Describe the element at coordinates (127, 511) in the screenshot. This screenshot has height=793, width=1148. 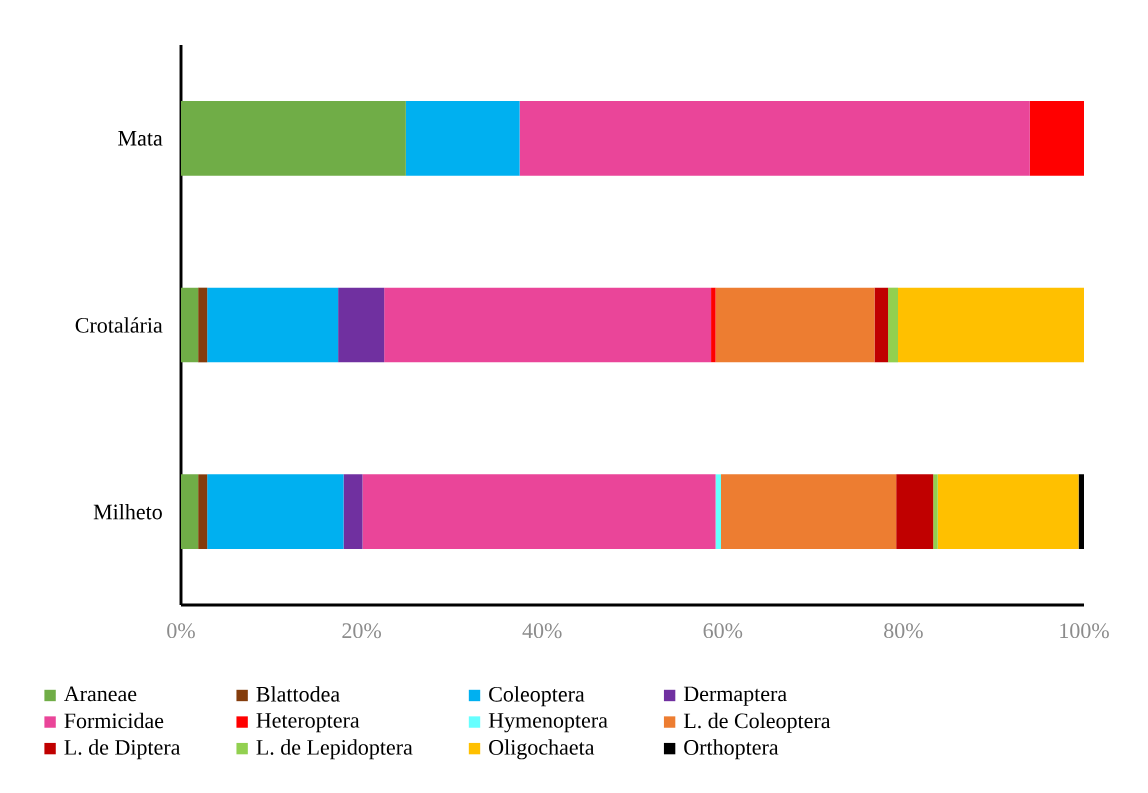
I see `y-tick-label: Milheto` at that location.